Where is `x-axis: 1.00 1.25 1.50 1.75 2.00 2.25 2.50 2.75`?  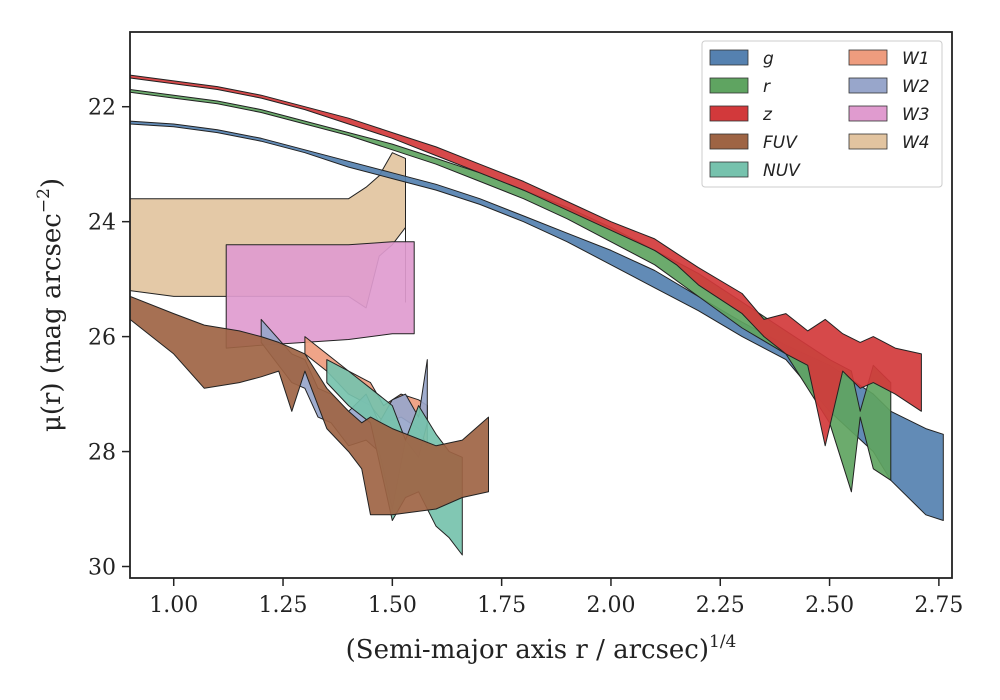 x-axis: 1.00 1.25 1.50 1.75 2.00 2.25 2.50 2.75 is located at coordinates (556, 598).